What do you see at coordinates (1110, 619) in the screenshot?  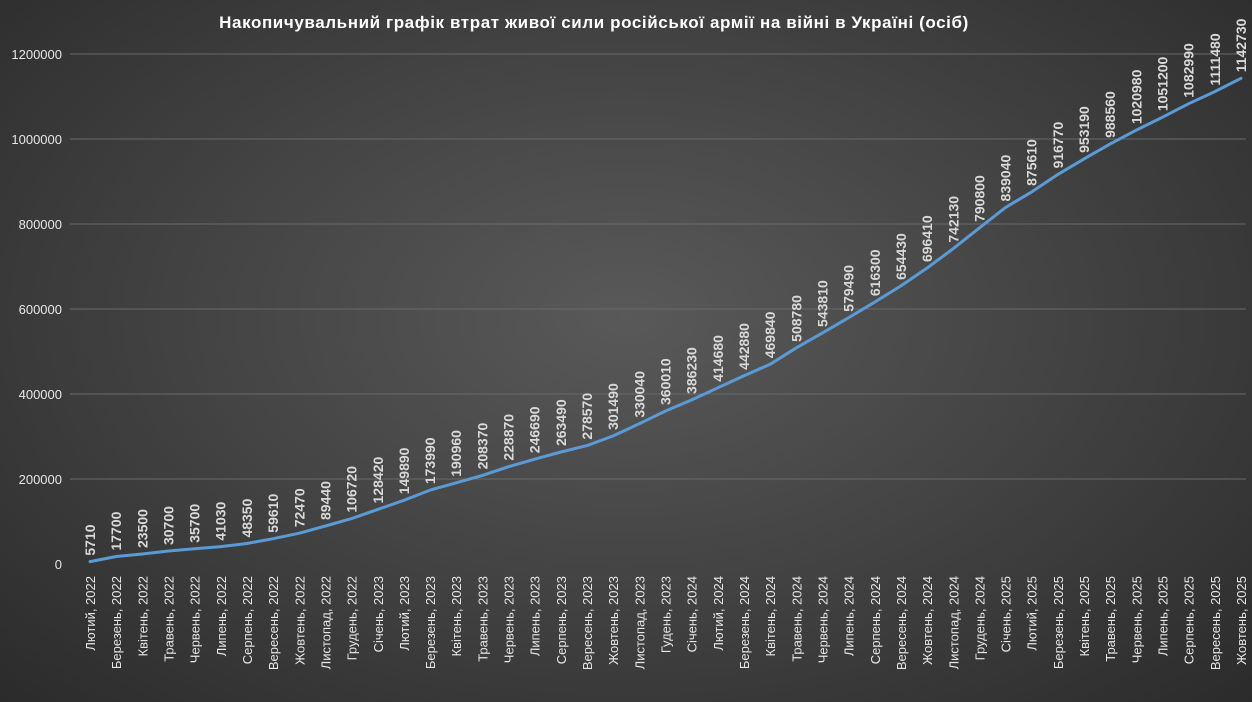 I see `x-tick-label: Травень, 2025` at bounding box center [1110, 619].